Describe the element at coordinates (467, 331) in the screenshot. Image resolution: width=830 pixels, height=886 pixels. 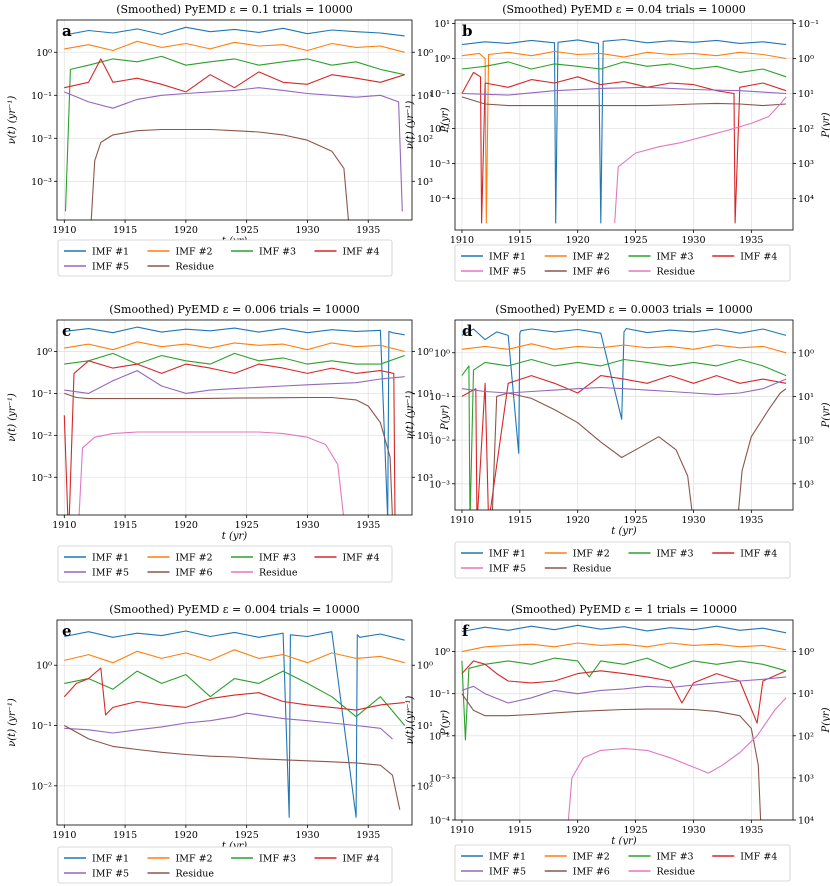
I see `panel-letter: d` at that location.